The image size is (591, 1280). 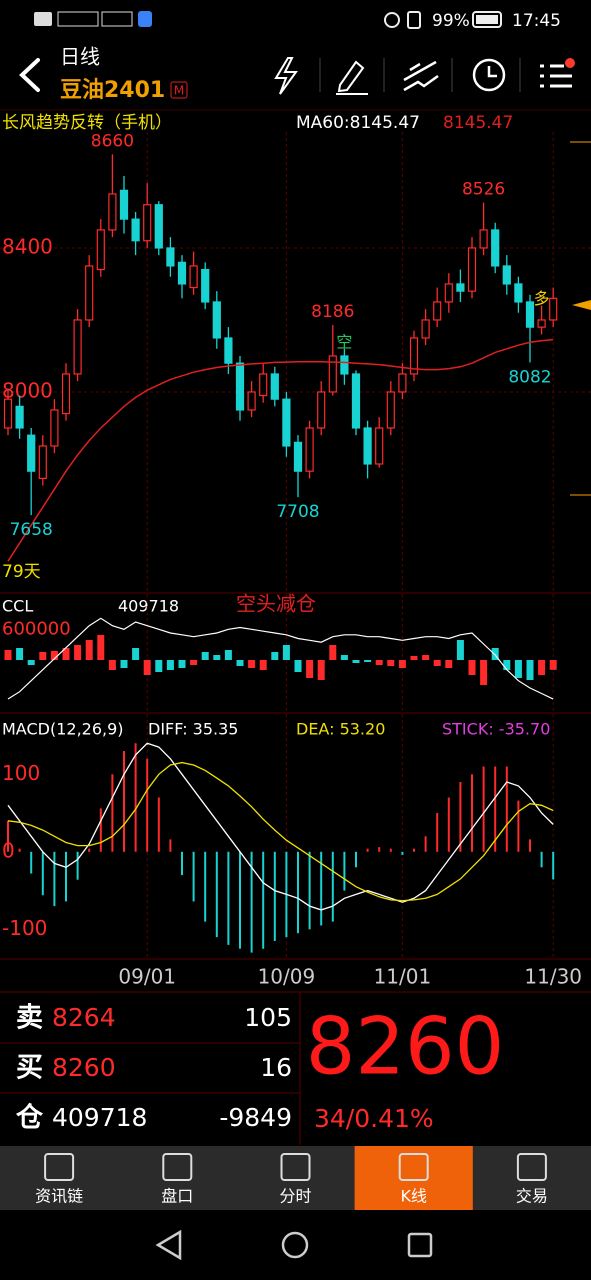 What do you see at coordinates (21, 773) in the screenshot?
I see `y-tick-label: 100` at bounding box center [21, 773].